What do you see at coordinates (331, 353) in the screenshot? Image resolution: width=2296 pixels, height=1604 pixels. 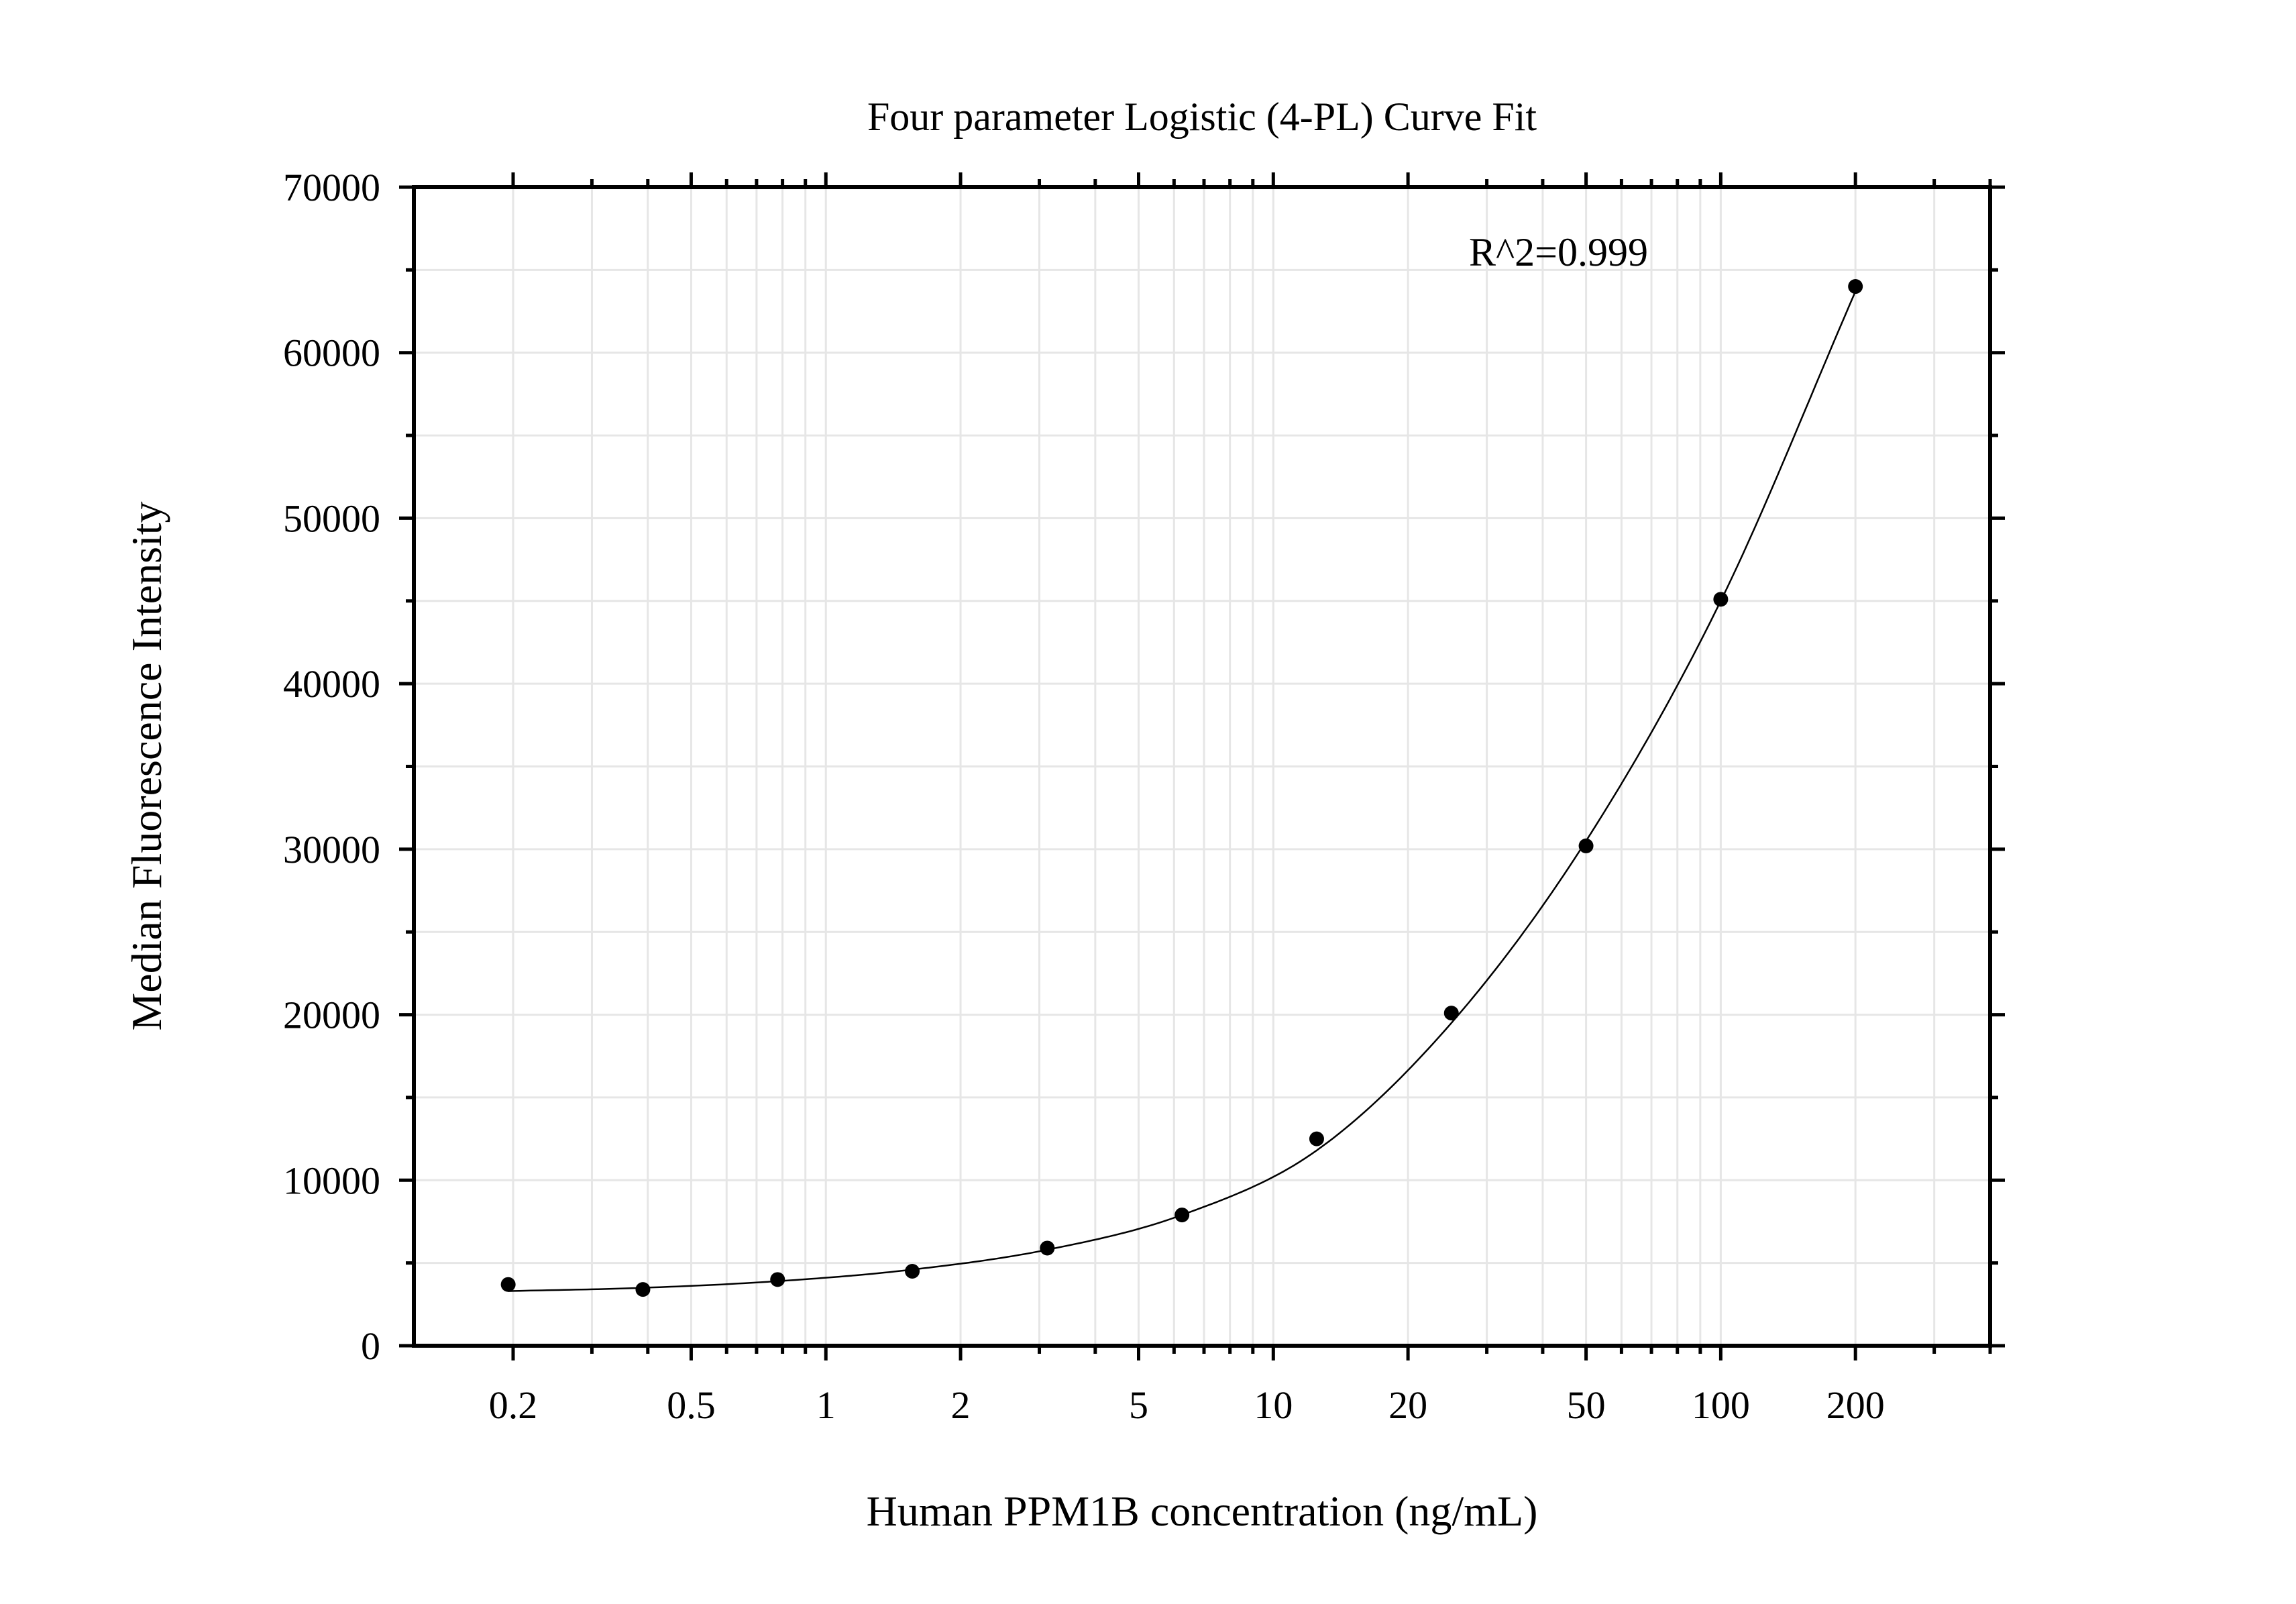 I see `y-tick-label: 60000` at bounding box center [331, 353].